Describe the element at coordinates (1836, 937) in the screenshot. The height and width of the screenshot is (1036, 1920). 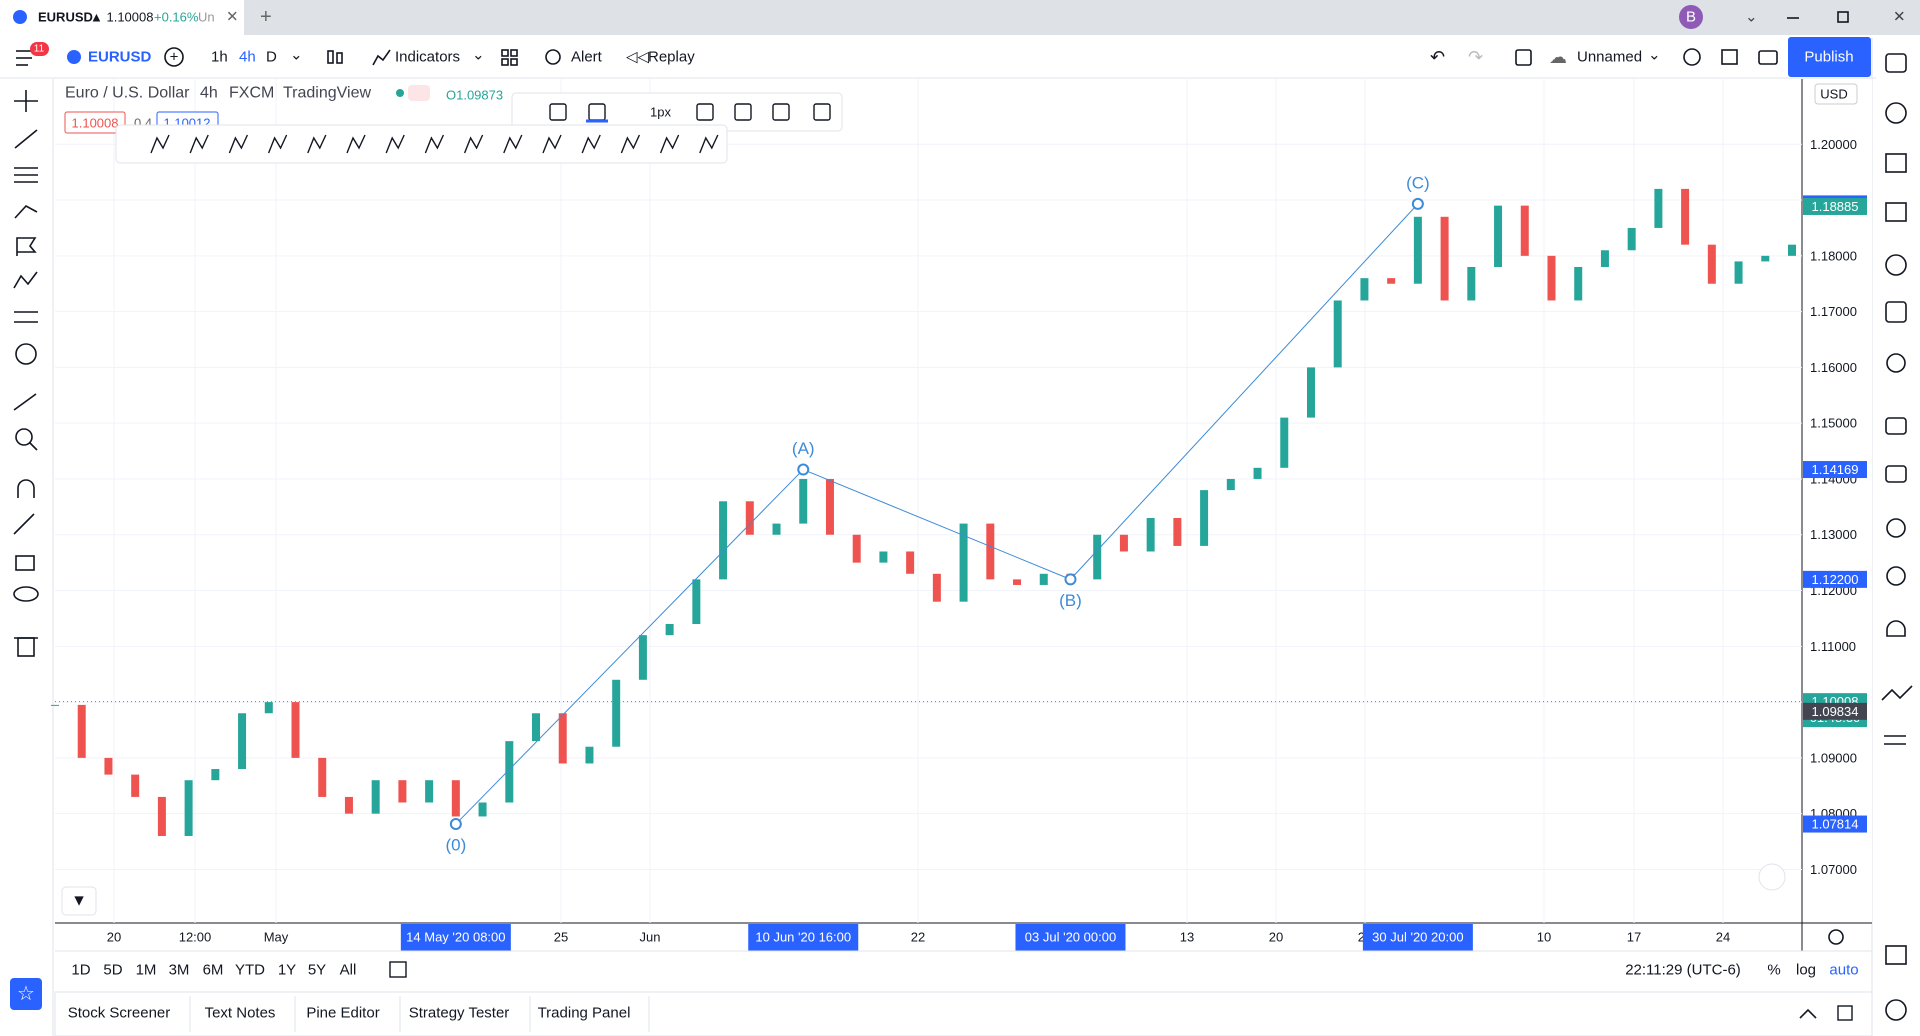
I see `axis-settings` at that location.